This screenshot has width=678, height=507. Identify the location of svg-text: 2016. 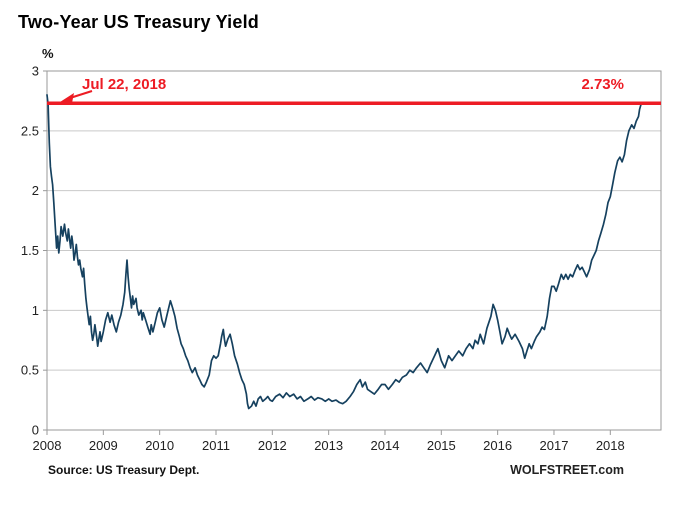
(497, 445).